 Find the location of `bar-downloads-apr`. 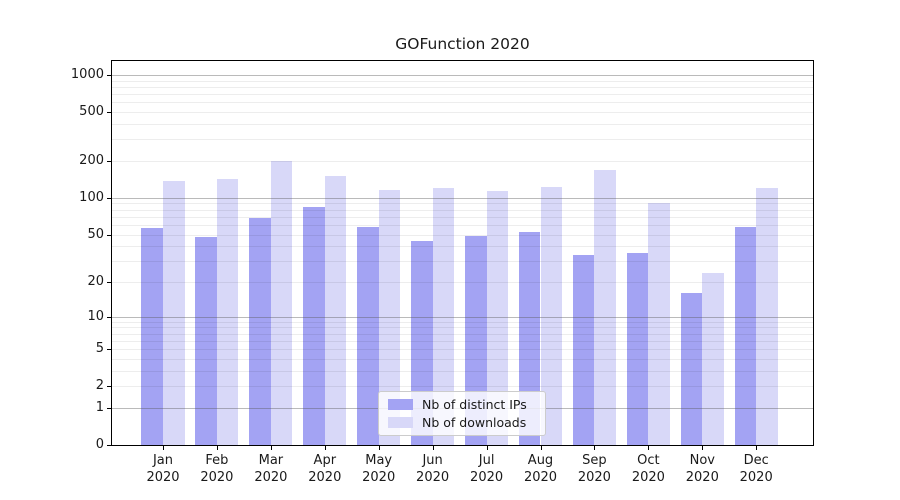

bar-downloads-apr is located at coordinates (335, 310).